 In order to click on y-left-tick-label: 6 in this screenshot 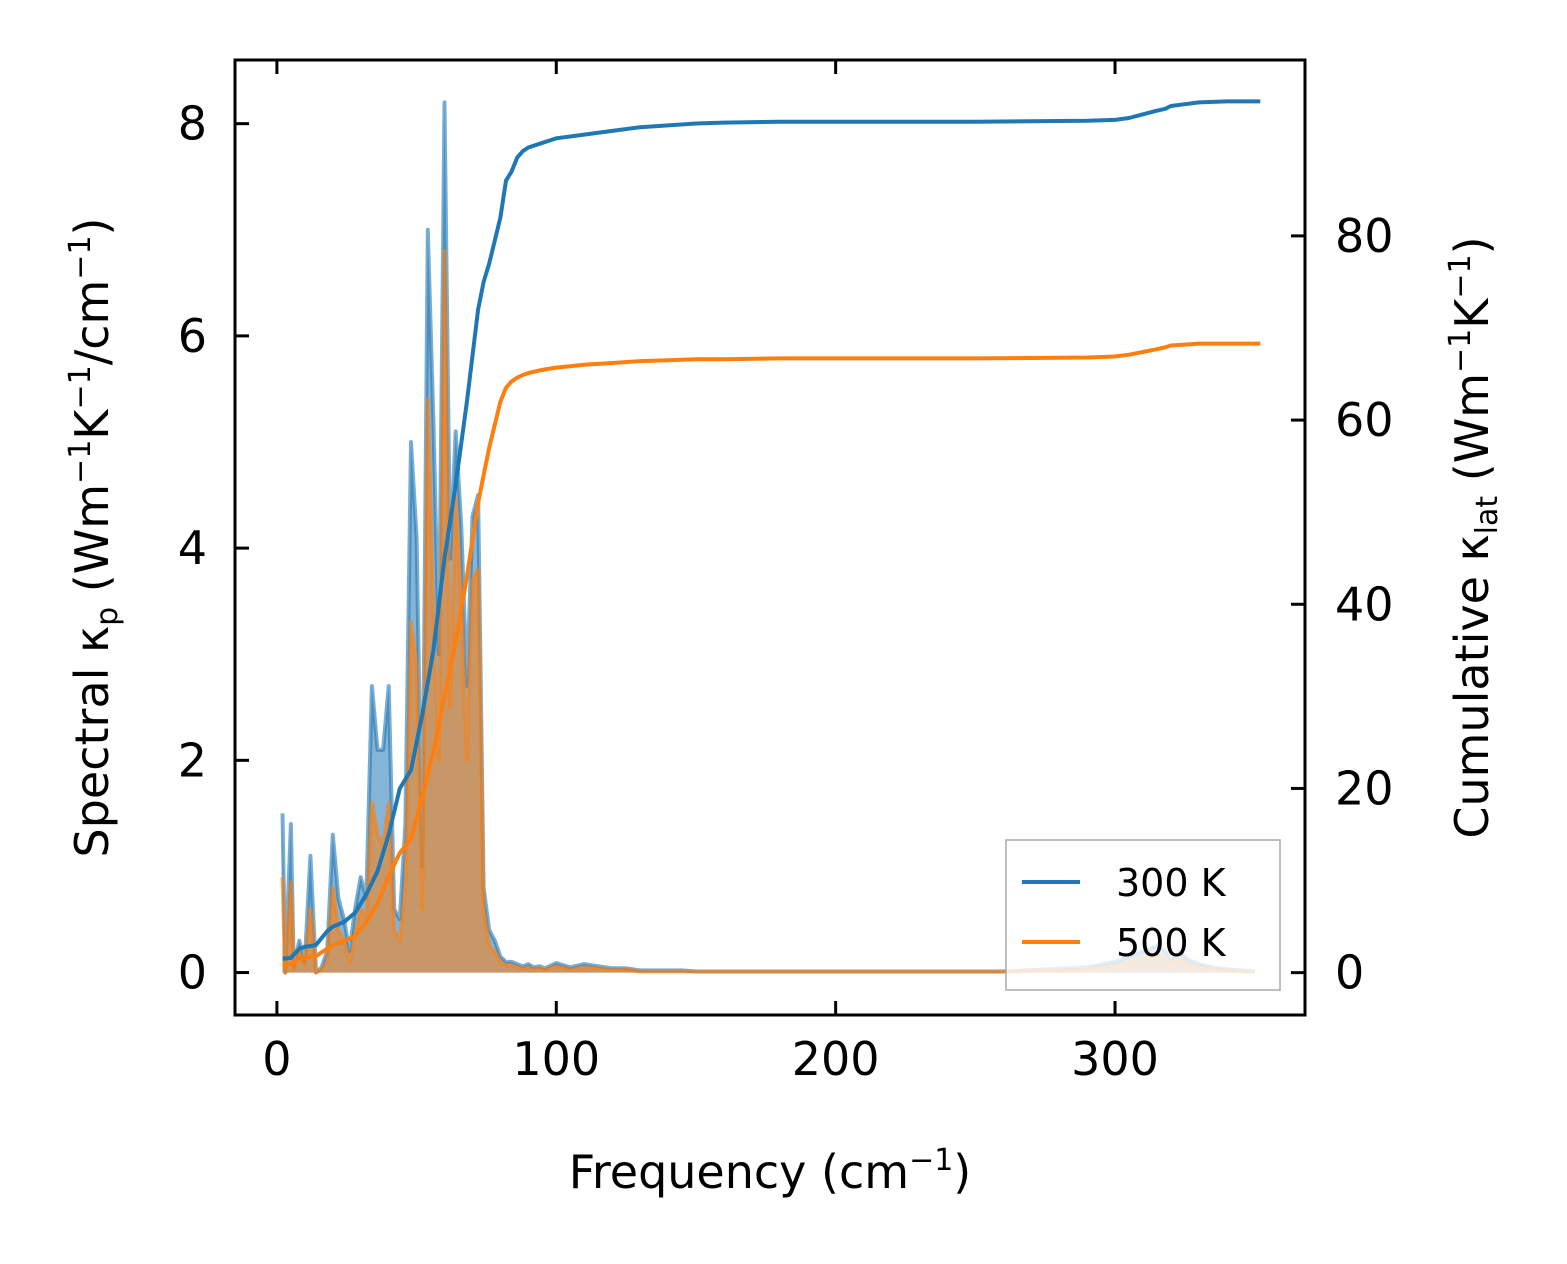, I will do `click(192, 336)`.